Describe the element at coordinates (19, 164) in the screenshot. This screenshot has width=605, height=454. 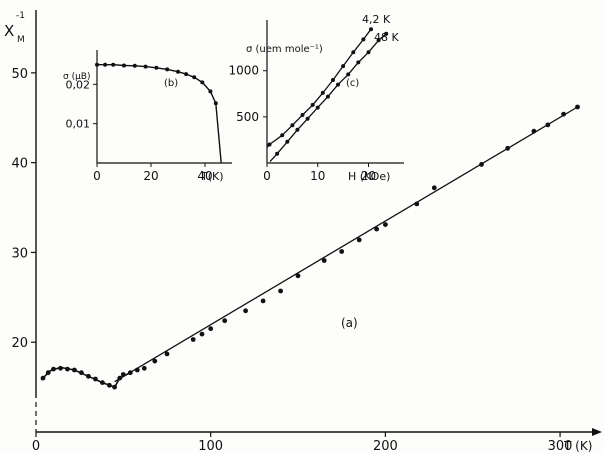
I see `main-y-tick-label: 40` at that location.